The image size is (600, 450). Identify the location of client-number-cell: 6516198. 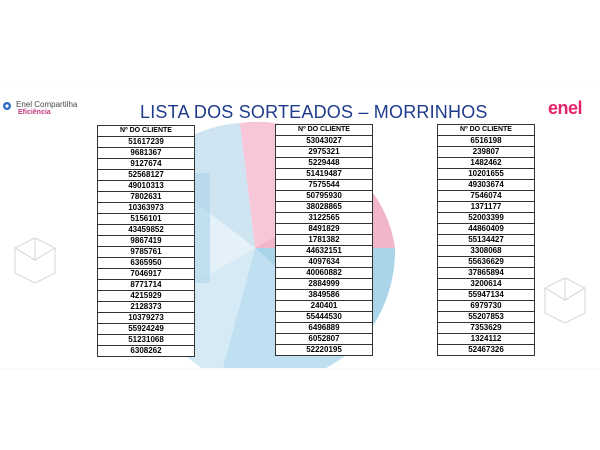
(486, 141).